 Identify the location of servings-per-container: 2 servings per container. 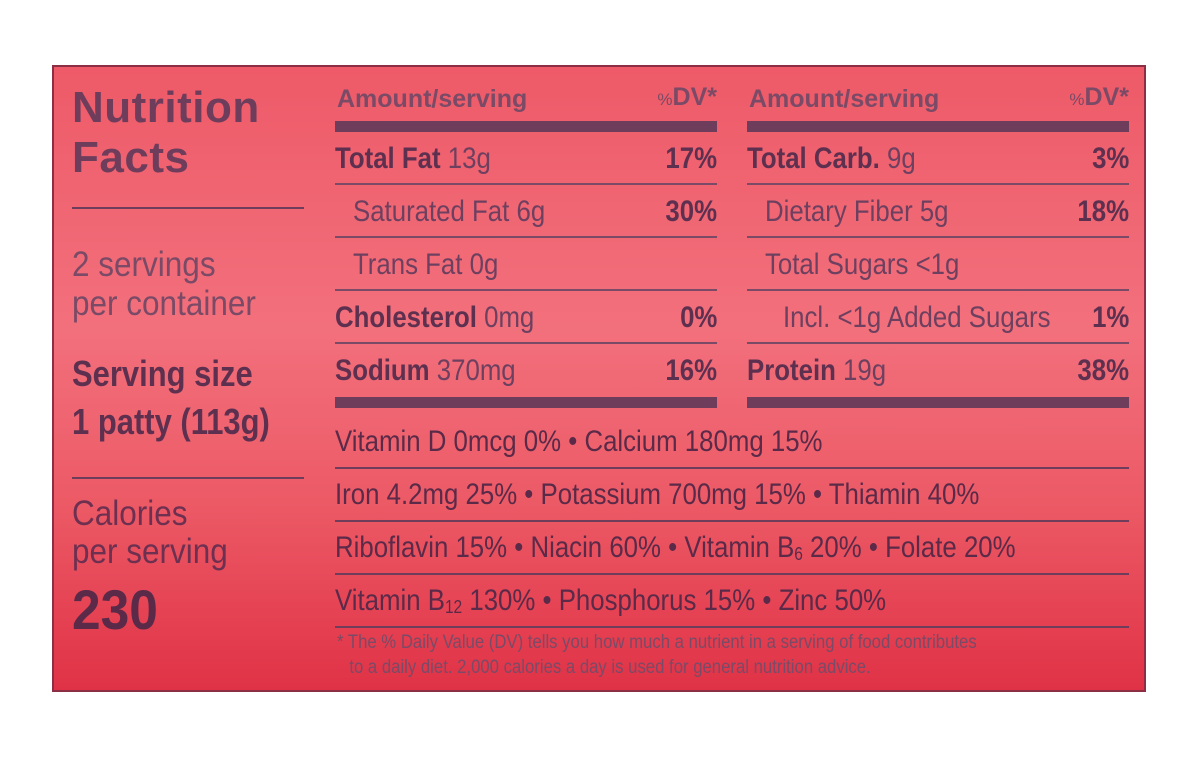
(164, 284).